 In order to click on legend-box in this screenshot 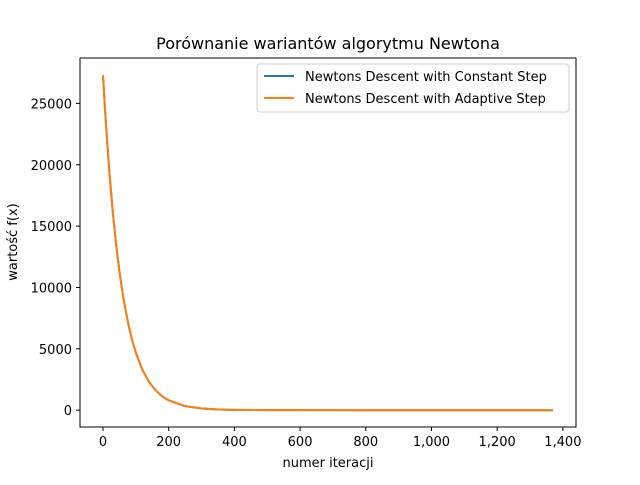, I will do `click(413, 88)`.